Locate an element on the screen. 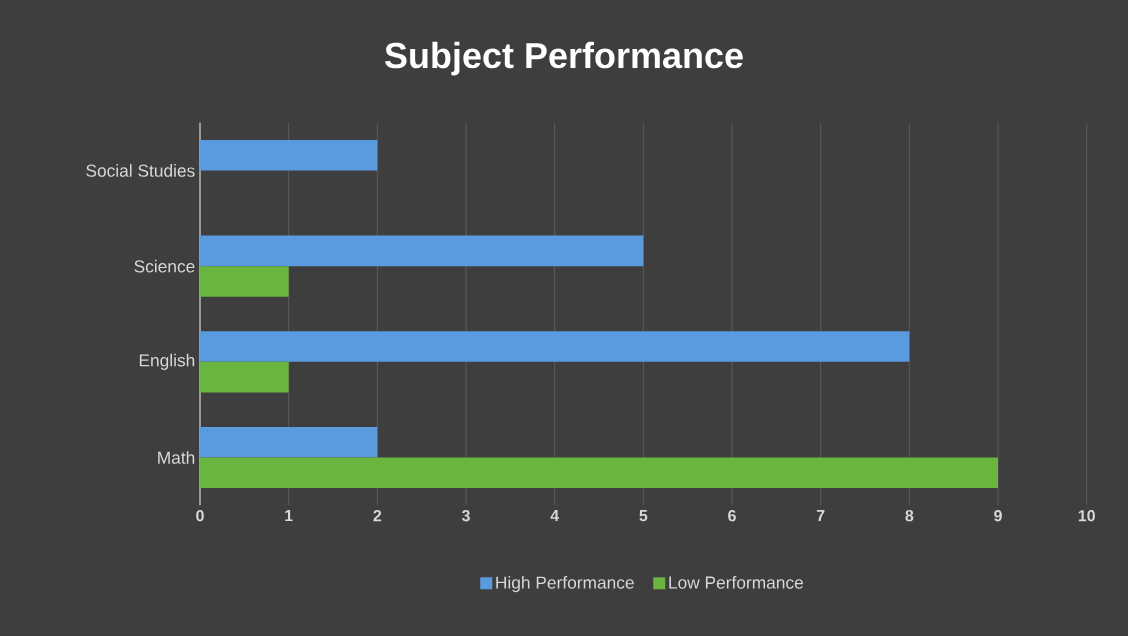 The width and height of the screenshot is (1128, 636). x-tick-label: 2 is located at coordinates (377, 516).